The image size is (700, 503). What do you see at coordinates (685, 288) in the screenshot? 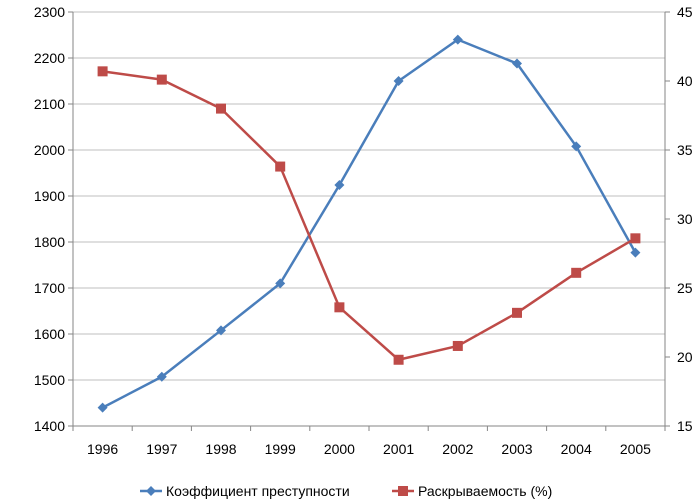
I see `right-axis-tick-label: 25` at bounding box center [685, 288].